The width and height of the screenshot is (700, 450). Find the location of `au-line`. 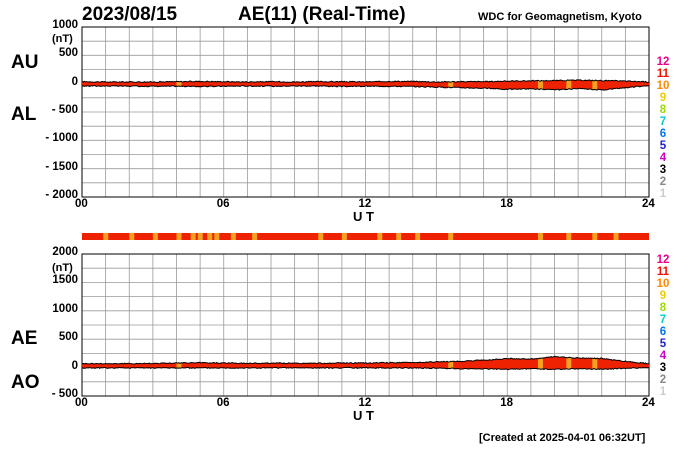

au-line is located at coordinates (365, 81).